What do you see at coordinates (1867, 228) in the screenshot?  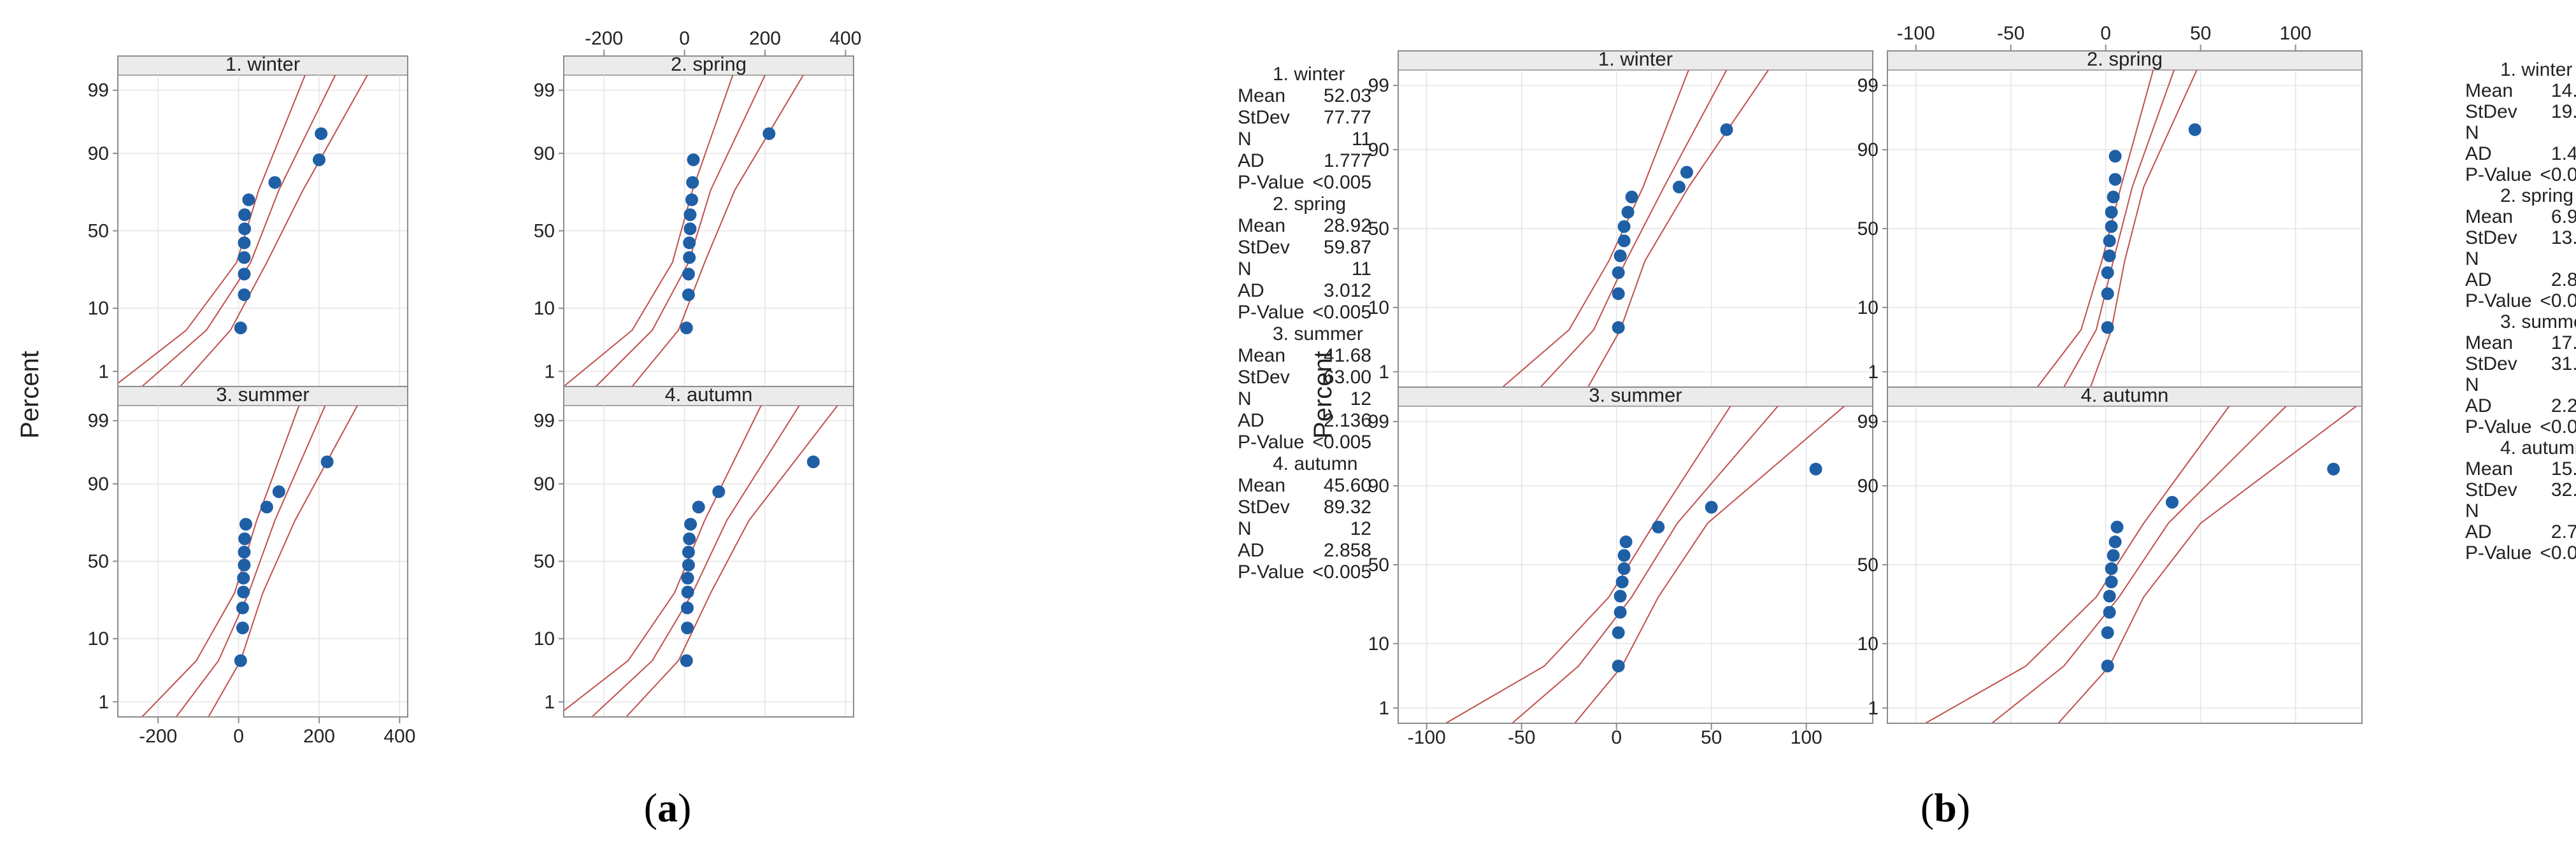 I see `y-tick-label: 50` at bounding box center [1867, 228].